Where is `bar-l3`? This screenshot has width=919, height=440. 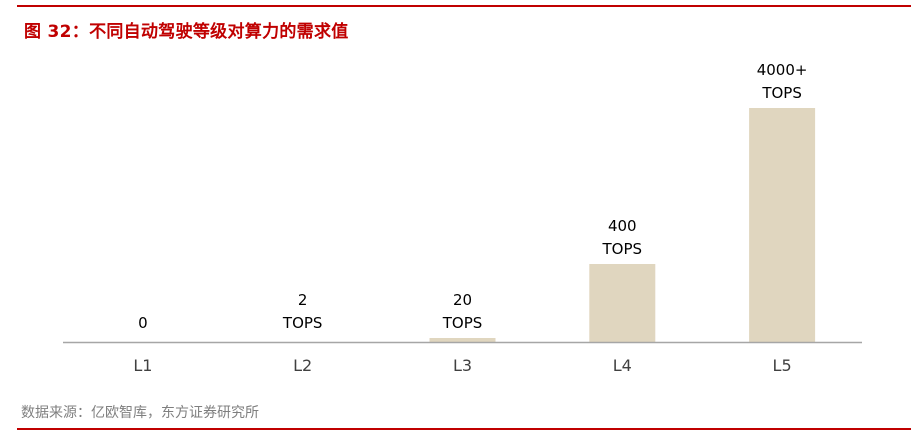 bar-l3 is located at coordinates (462, 340).